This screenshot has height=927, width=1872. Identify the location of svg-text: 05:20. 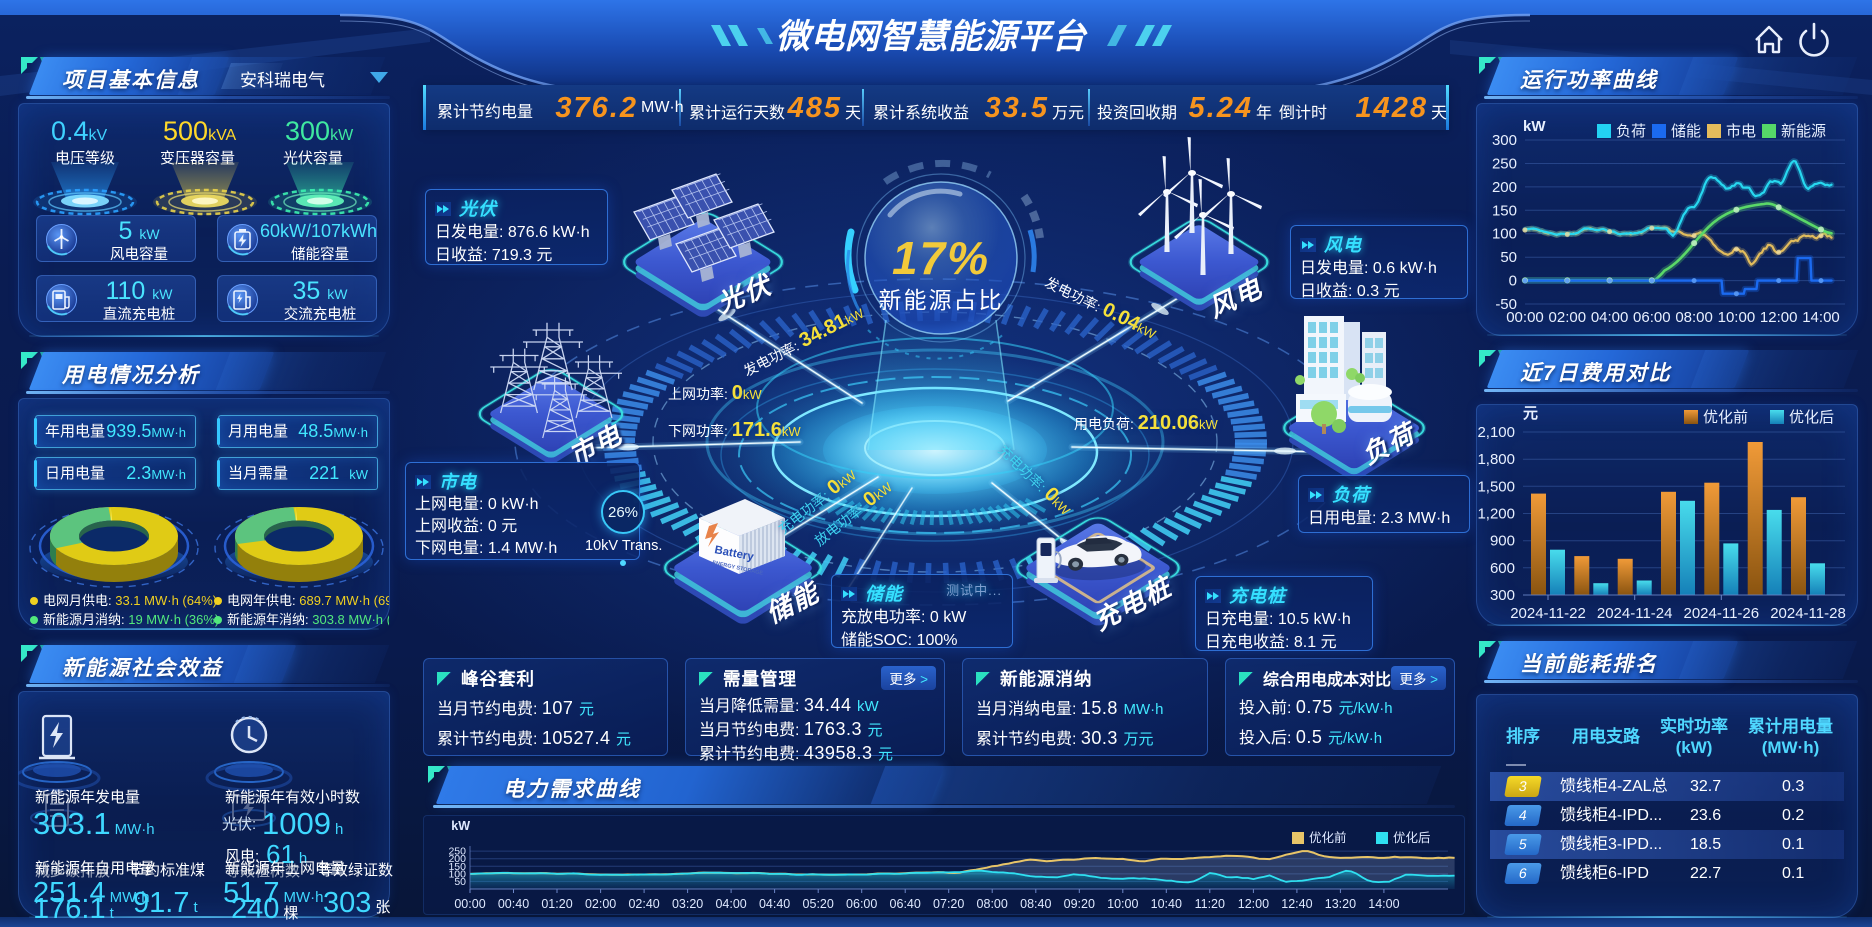
(818, 904).